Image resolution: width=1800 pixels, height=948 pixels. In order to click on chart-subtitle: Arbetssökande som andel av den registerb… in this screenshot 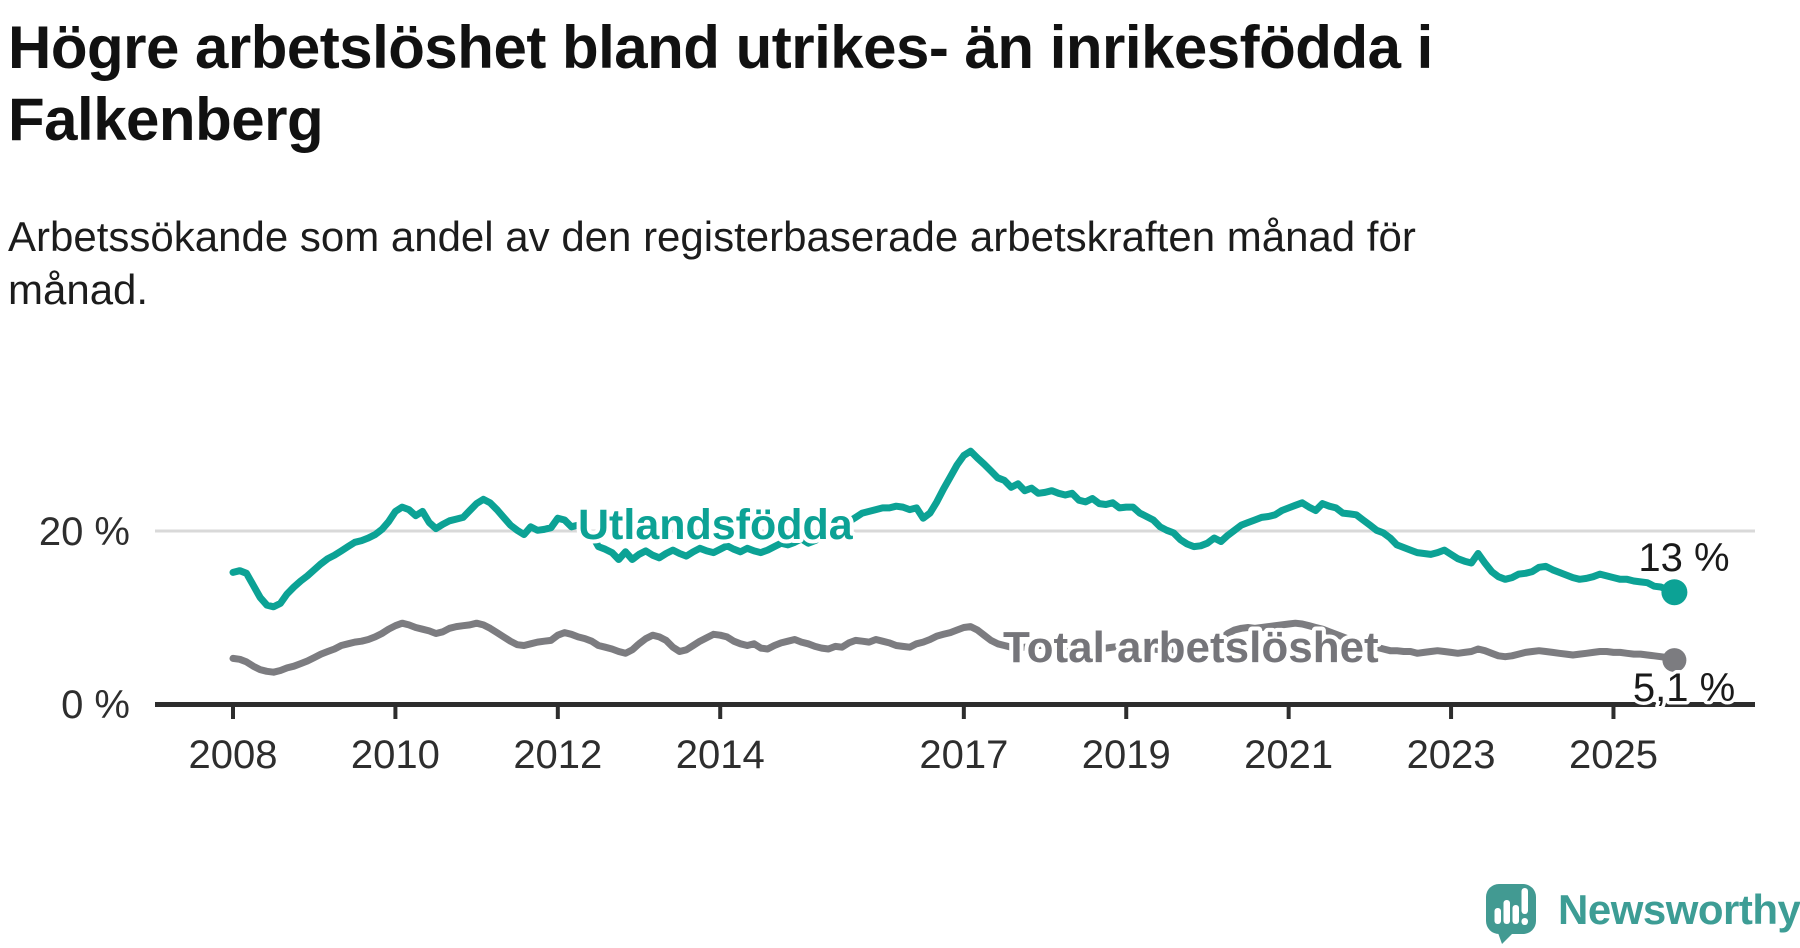, I will do `click(858, 263)`.